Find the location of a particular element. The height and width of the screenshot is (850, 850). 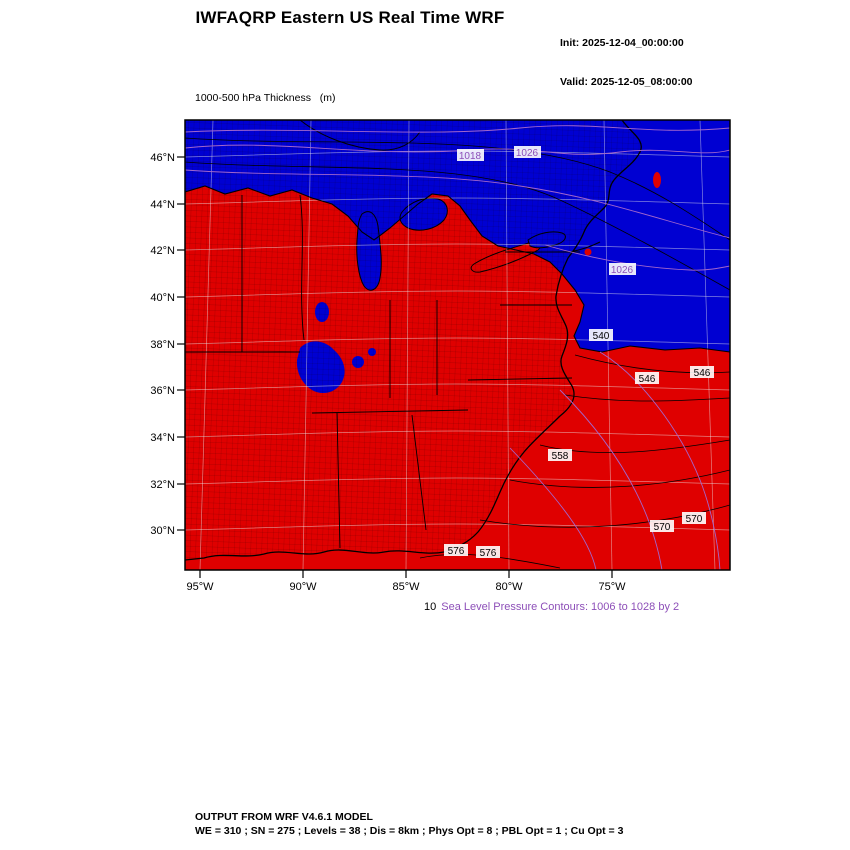

thickness-label-558: 558 is located at coordinates (560, 456).